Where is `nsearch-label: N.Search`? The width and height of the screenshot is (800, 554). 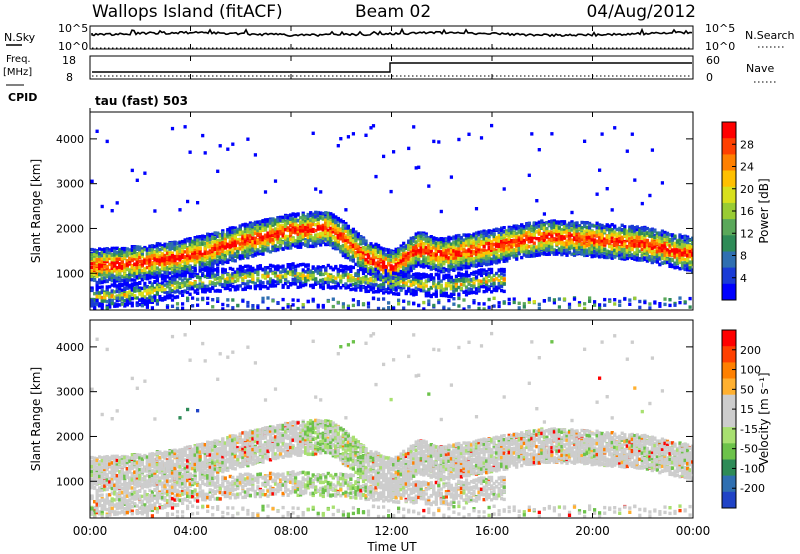
nsearch-label: N.Search is located at coordinates (770, 35).